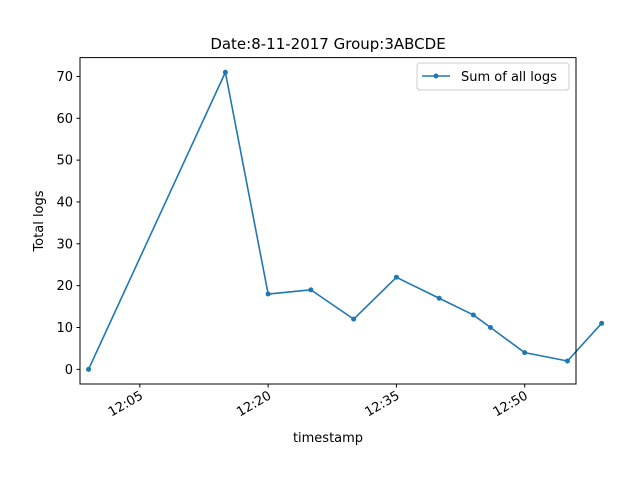 The height and width of the screenshot is (480, 640). What do you see at coordinates (254, 404) in the screenshot?
I see `x-tick-label: 12:20` at bounding box center [254, 404].